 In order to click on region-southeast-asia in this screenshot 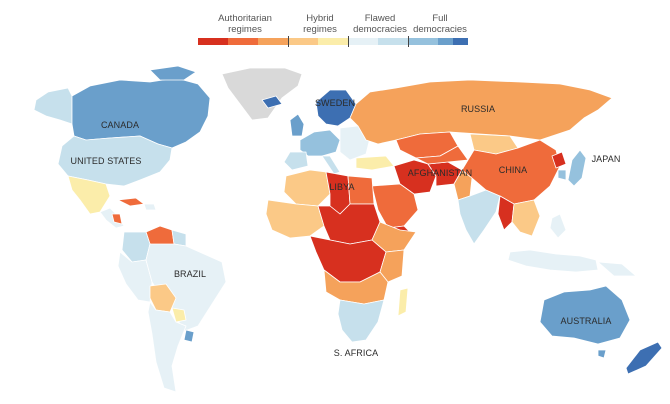, I will do `click(526, 218)`.